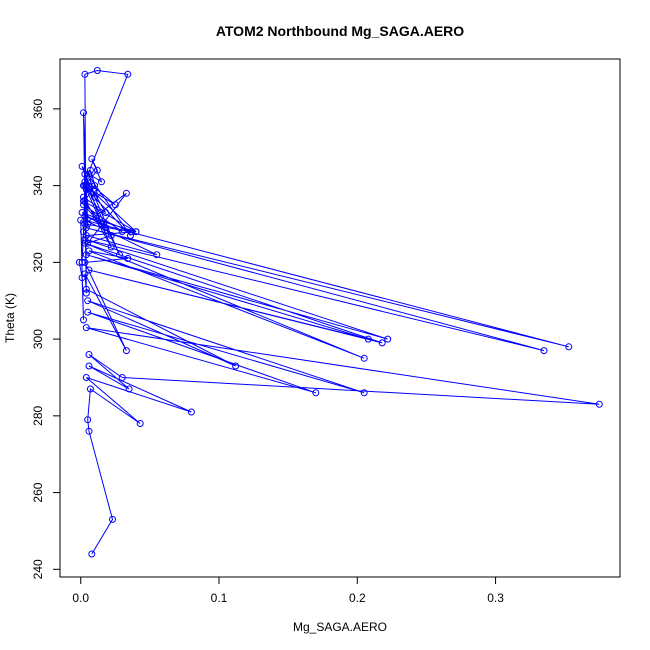  What do you see at coordinates (38, 416) in the screenshot?
I see `y-tick-label: 280` at bounding box center [38, 416].